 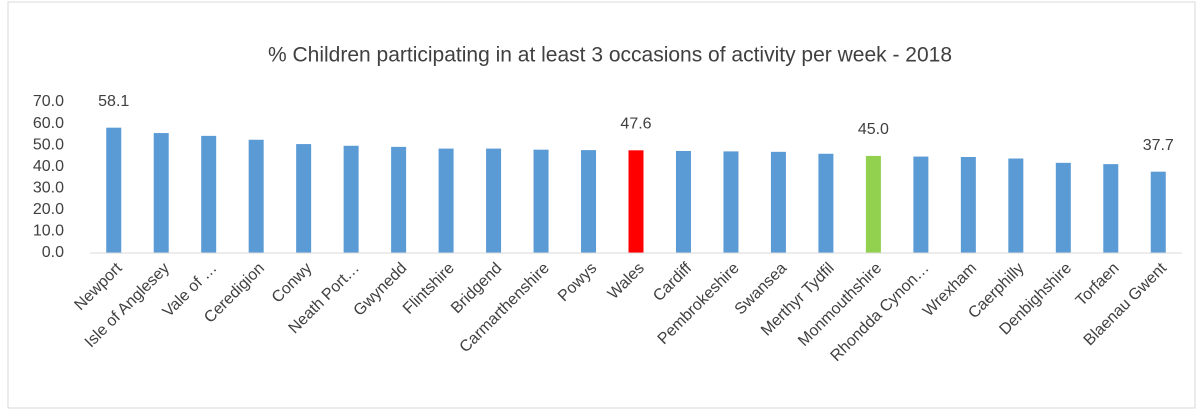 What do you see at coordinates (48, 231) in the screenshot?
I see `y-tick-label: 10.0` at bounding box center [48, 231].